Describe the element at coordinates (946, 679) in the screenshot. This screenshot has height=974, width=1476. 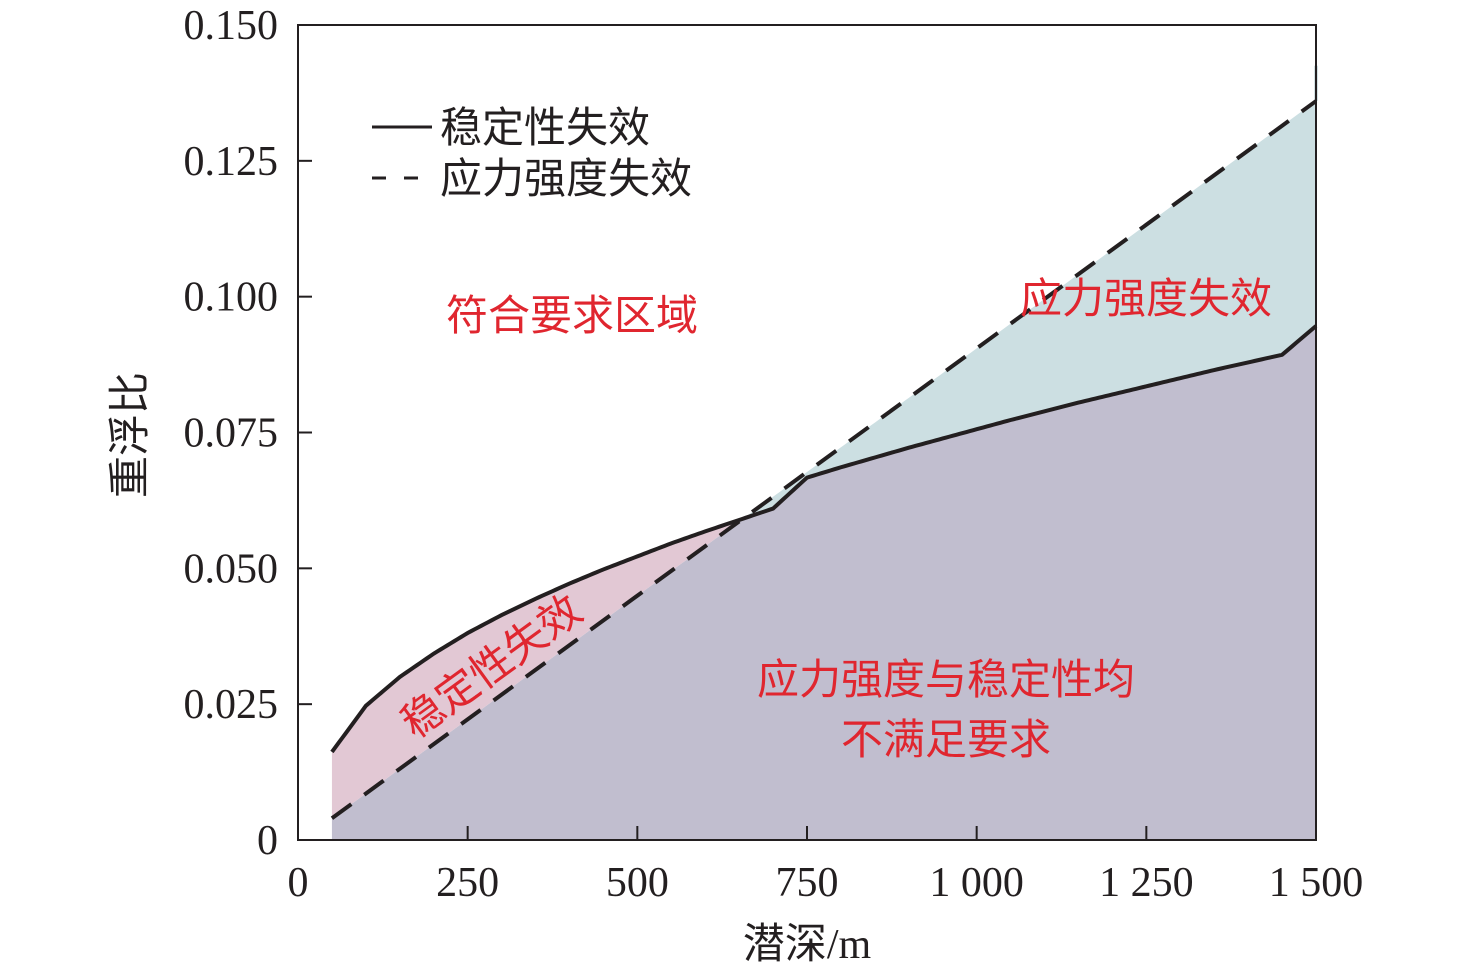
I see `region-label-both-fail-line1: 应力强度与稳定性均` at that location.